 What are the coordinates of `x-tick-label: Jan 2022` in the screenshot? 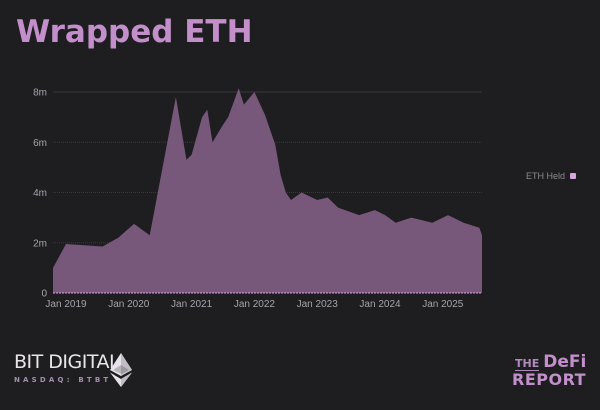 It's located at (255, 304).